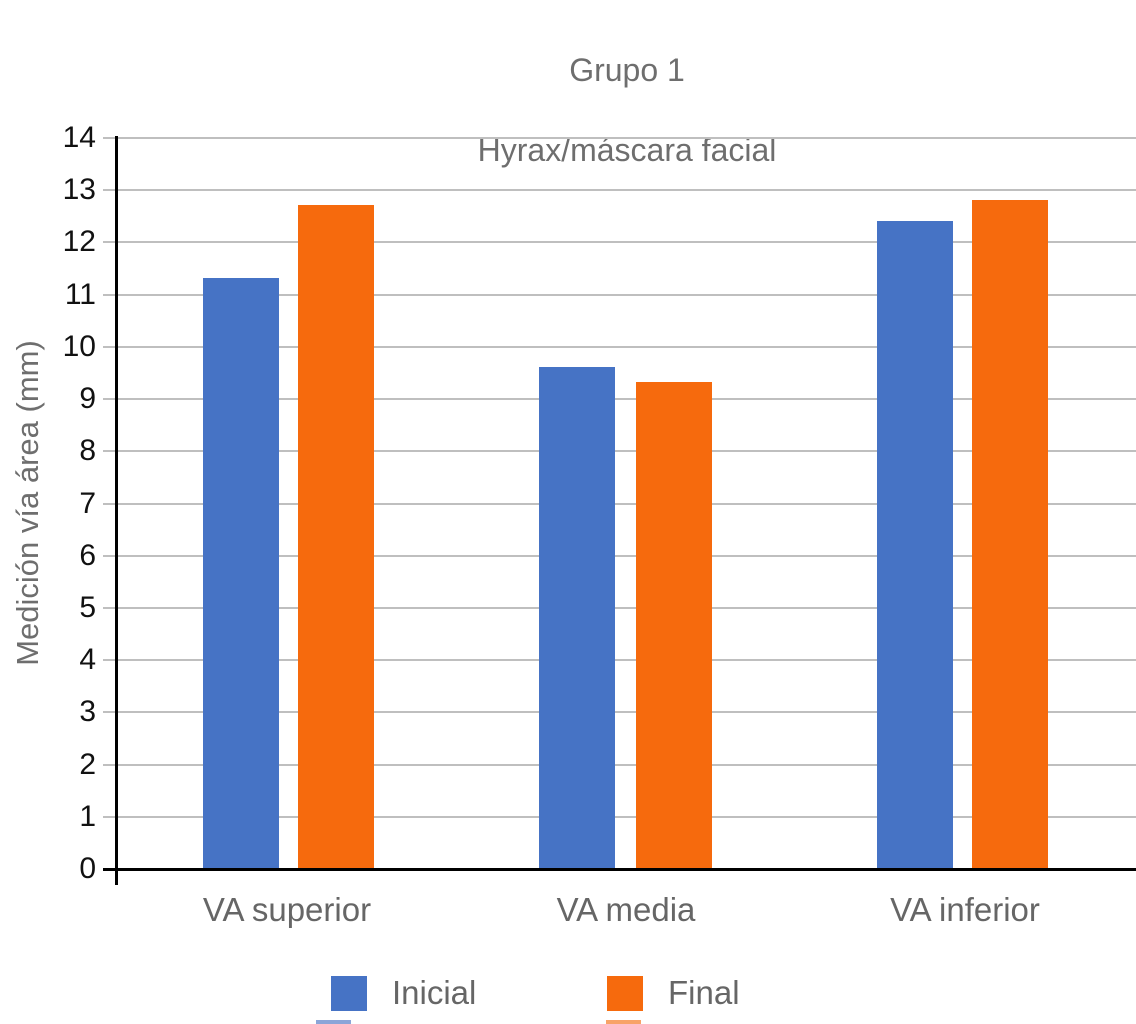 This screenshot has width=1136, height=1024. Describe the element at coordinates (79, 137) in the screenshot. I see `y-tick-label-14: 14` at that location.